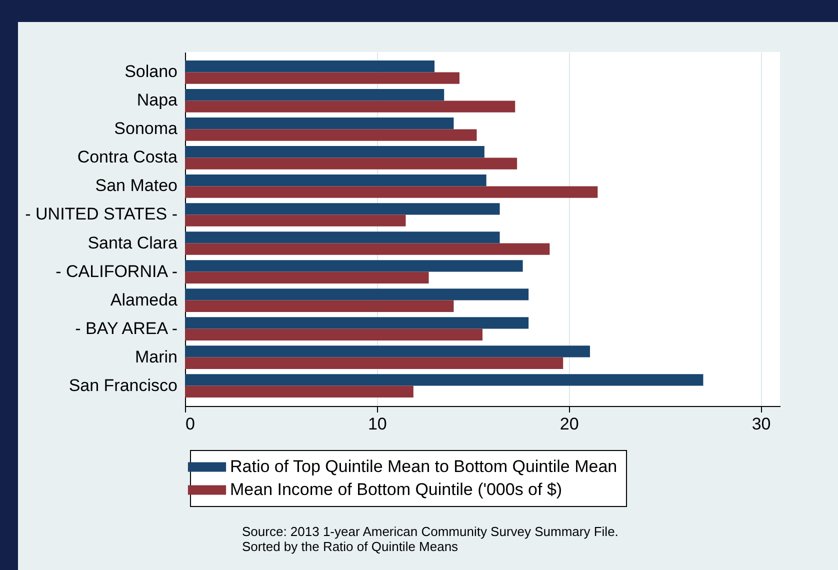 Image resolution: width=838 pixels, height=570 pixels. What do you see at coordinates (396, 489) in the screenshot?
I see `legend-label: Mean Income of Bottom Quintile ('000s of $)` at bounding box center [396, 489].